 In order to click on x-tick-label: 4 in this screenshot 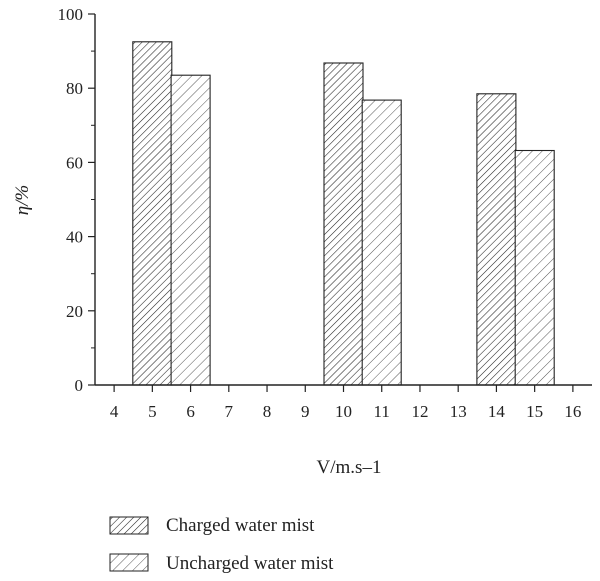, I will do `click(114, 411)`.